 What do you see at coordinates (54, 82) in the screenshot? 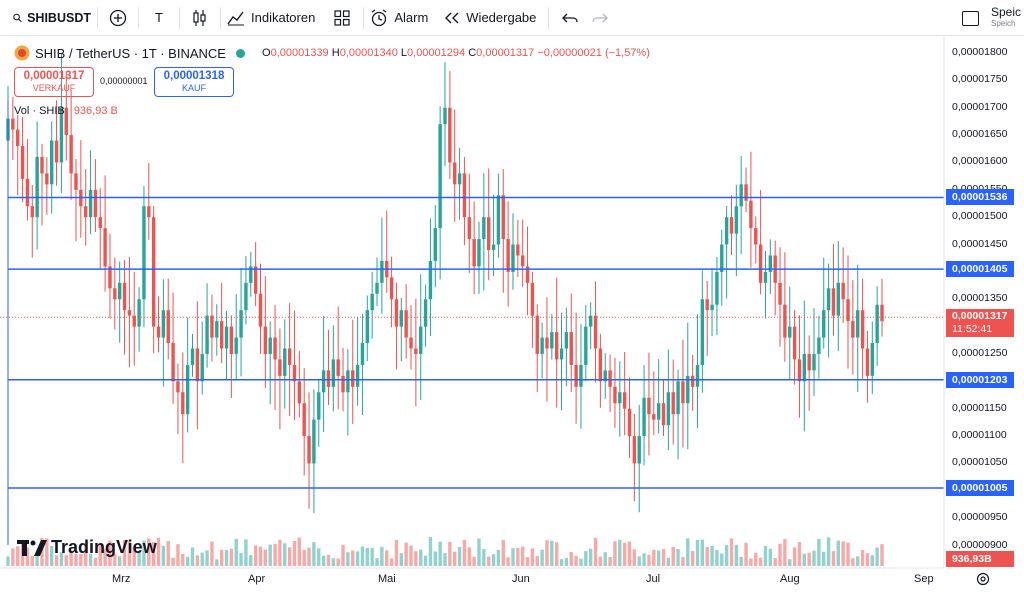
I see `sell-button: 0,00001317 VERKAUF` at bounding box center [54, 82].